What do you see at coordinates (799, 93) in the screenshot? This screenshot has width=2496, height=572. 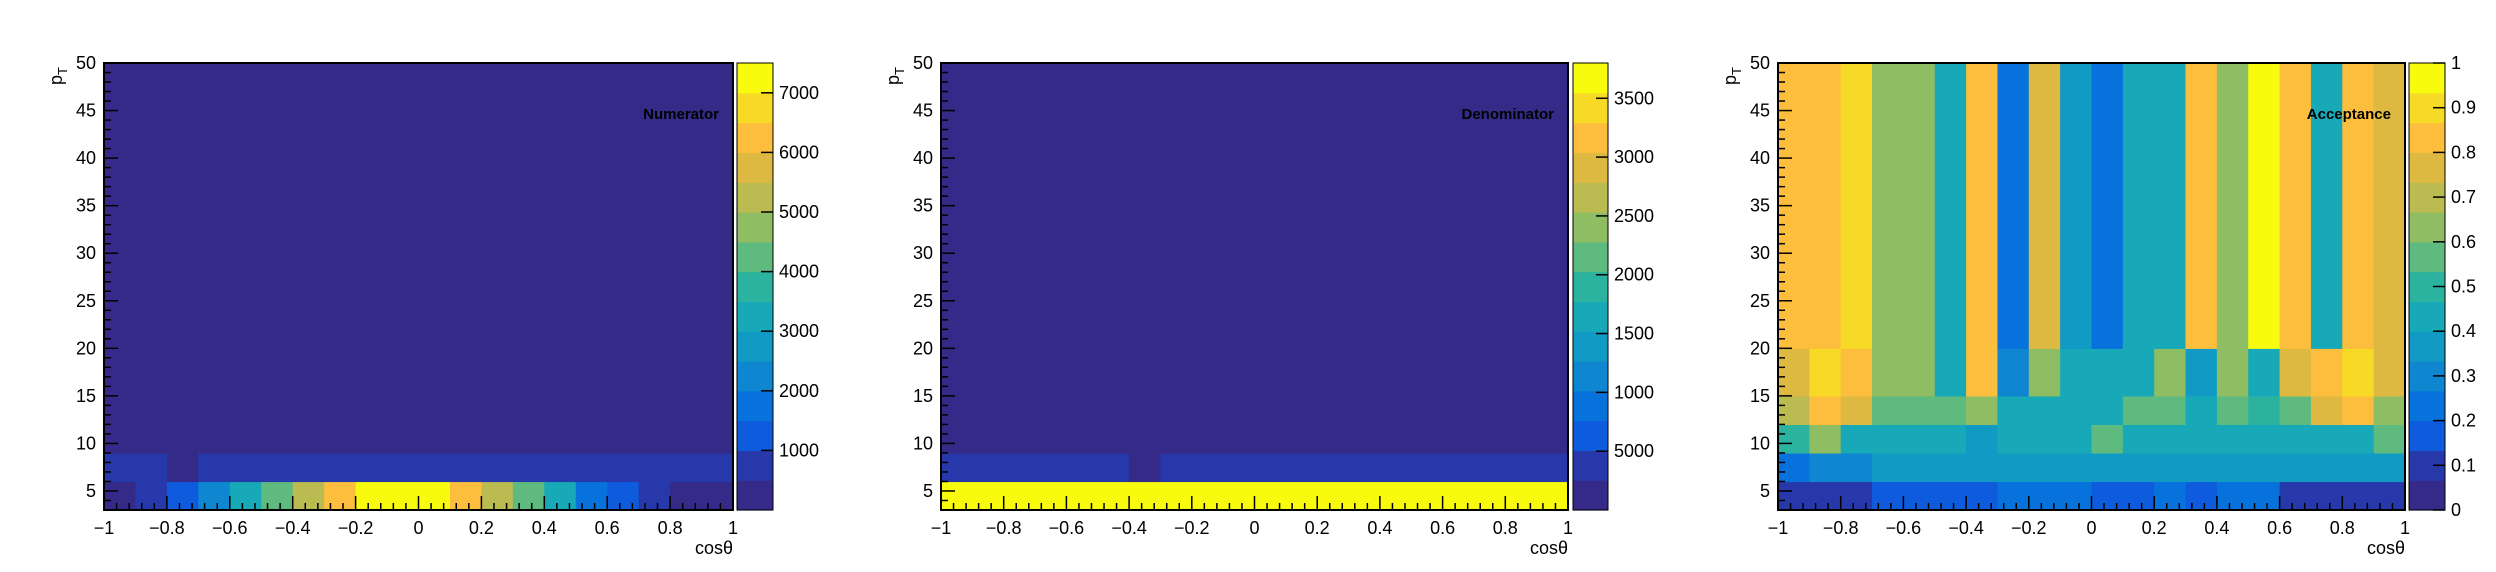 I see `color-bar-tick-label: 7000` at bounding box center [799, 93].